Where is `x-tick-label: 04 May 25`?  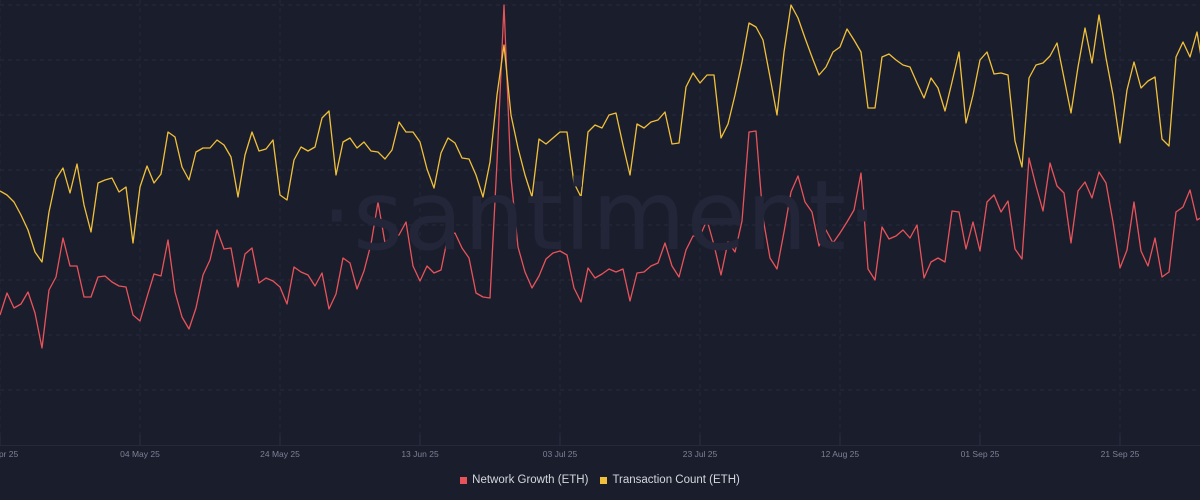 x-tick-label: 04 May 25 is located at coordinates (140, 454).